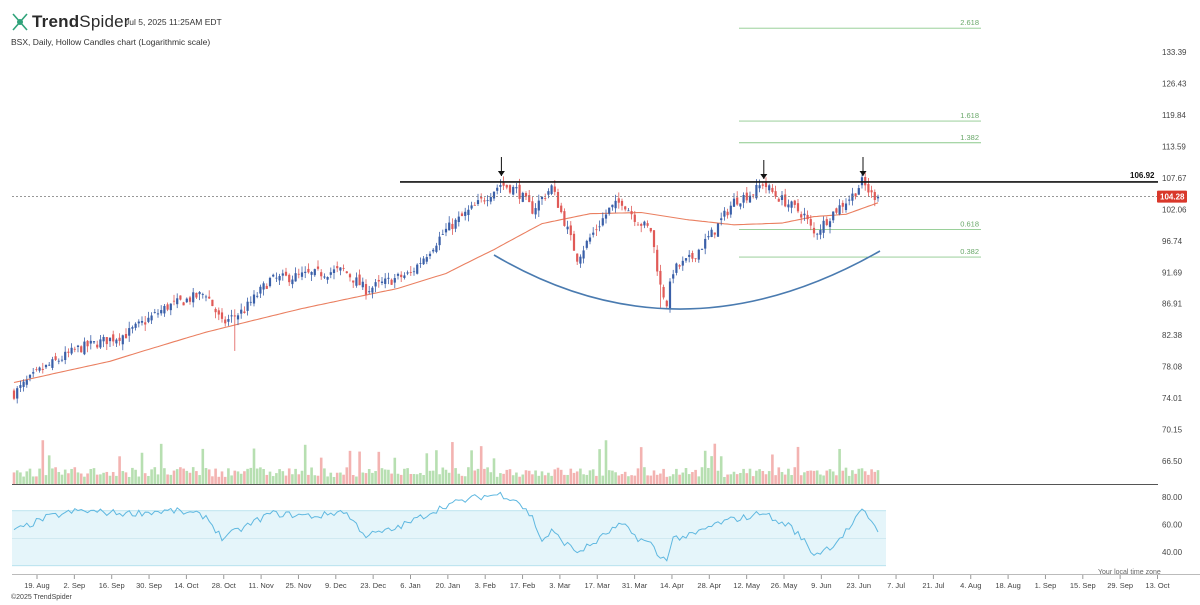  I want to click on price-axis-label: 102.06, so click(1174, 209).